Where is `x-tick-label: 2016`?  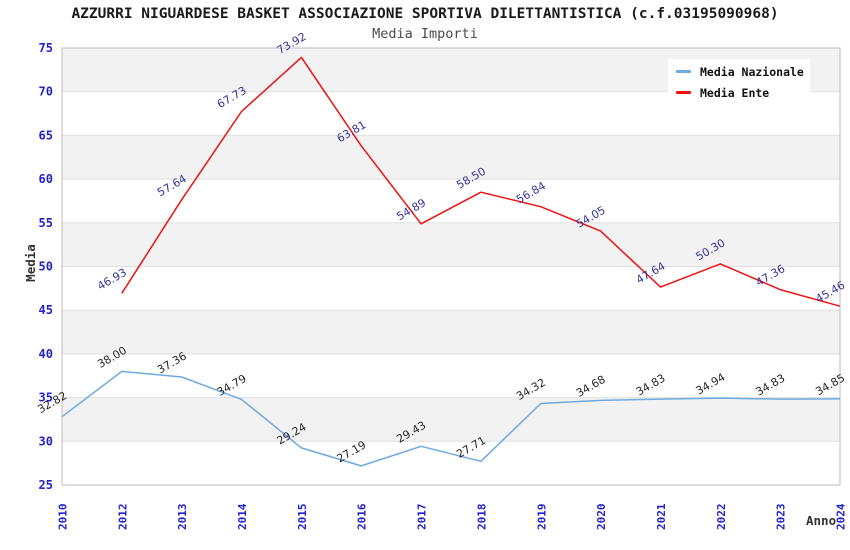
x-tick-label: 2016 is located at coordinates (362, 516).